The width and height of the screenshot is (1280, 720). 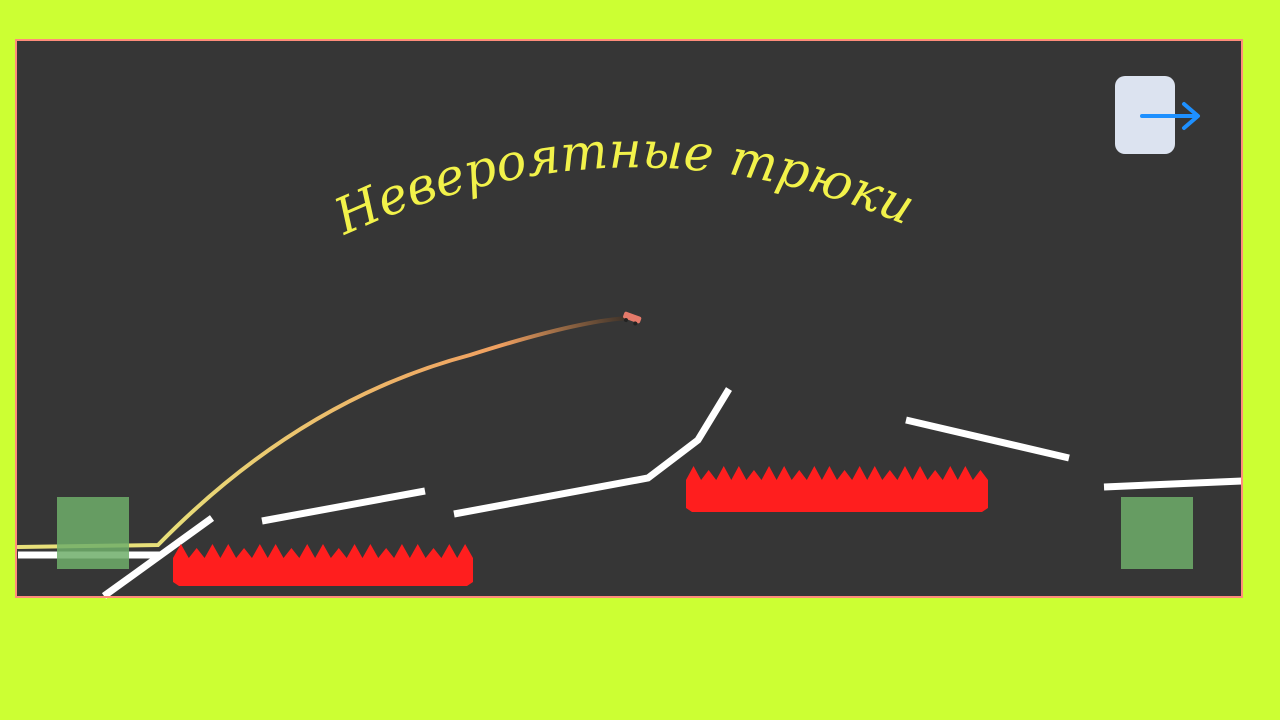 I want to click on spikes-right, so click(x=837, y=489).